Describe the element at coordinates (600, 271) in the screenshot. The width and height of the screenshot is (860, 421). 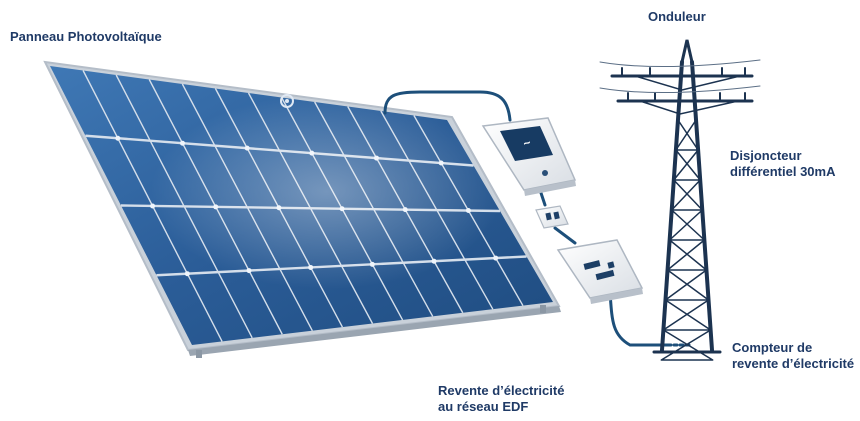
I see `meter-box` at that location.